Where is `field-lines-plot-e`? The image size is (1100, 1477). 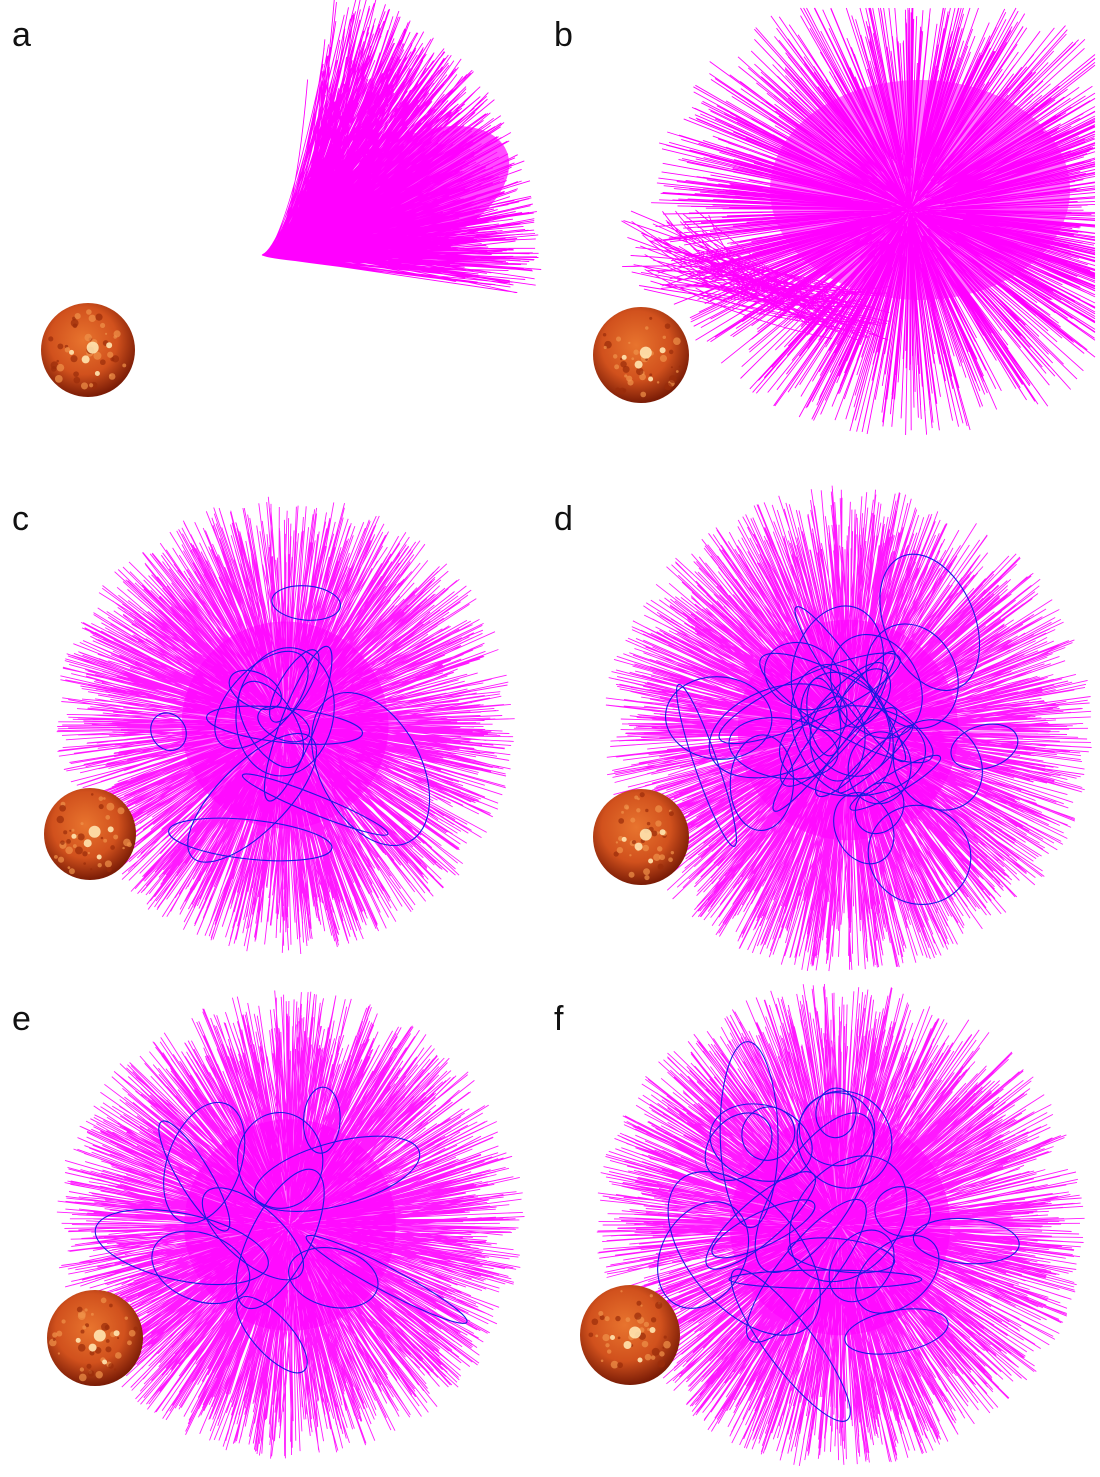 field-lines-plot-e is located at coordinates (286, 1224).